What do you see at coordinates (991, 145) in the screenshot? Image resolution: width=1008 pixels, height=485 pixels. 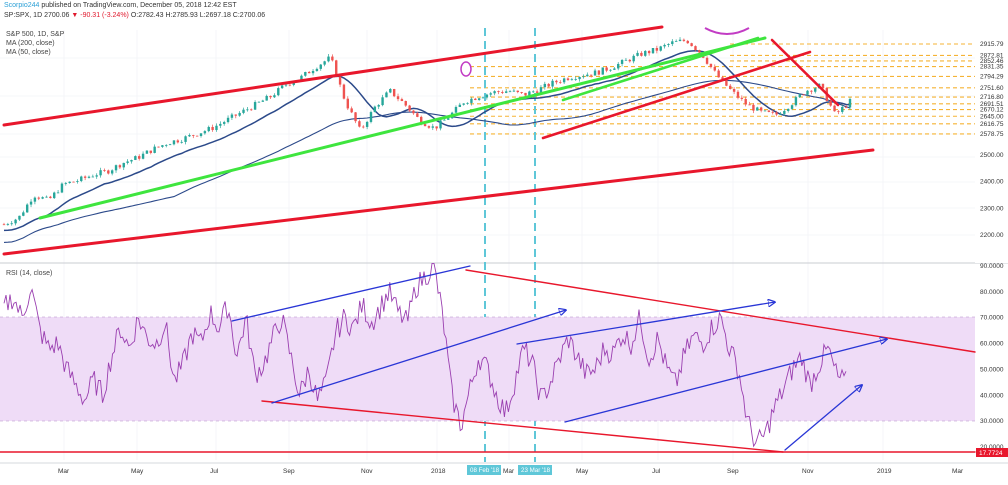 I see `price-axis` at bounding box center [991, 145].